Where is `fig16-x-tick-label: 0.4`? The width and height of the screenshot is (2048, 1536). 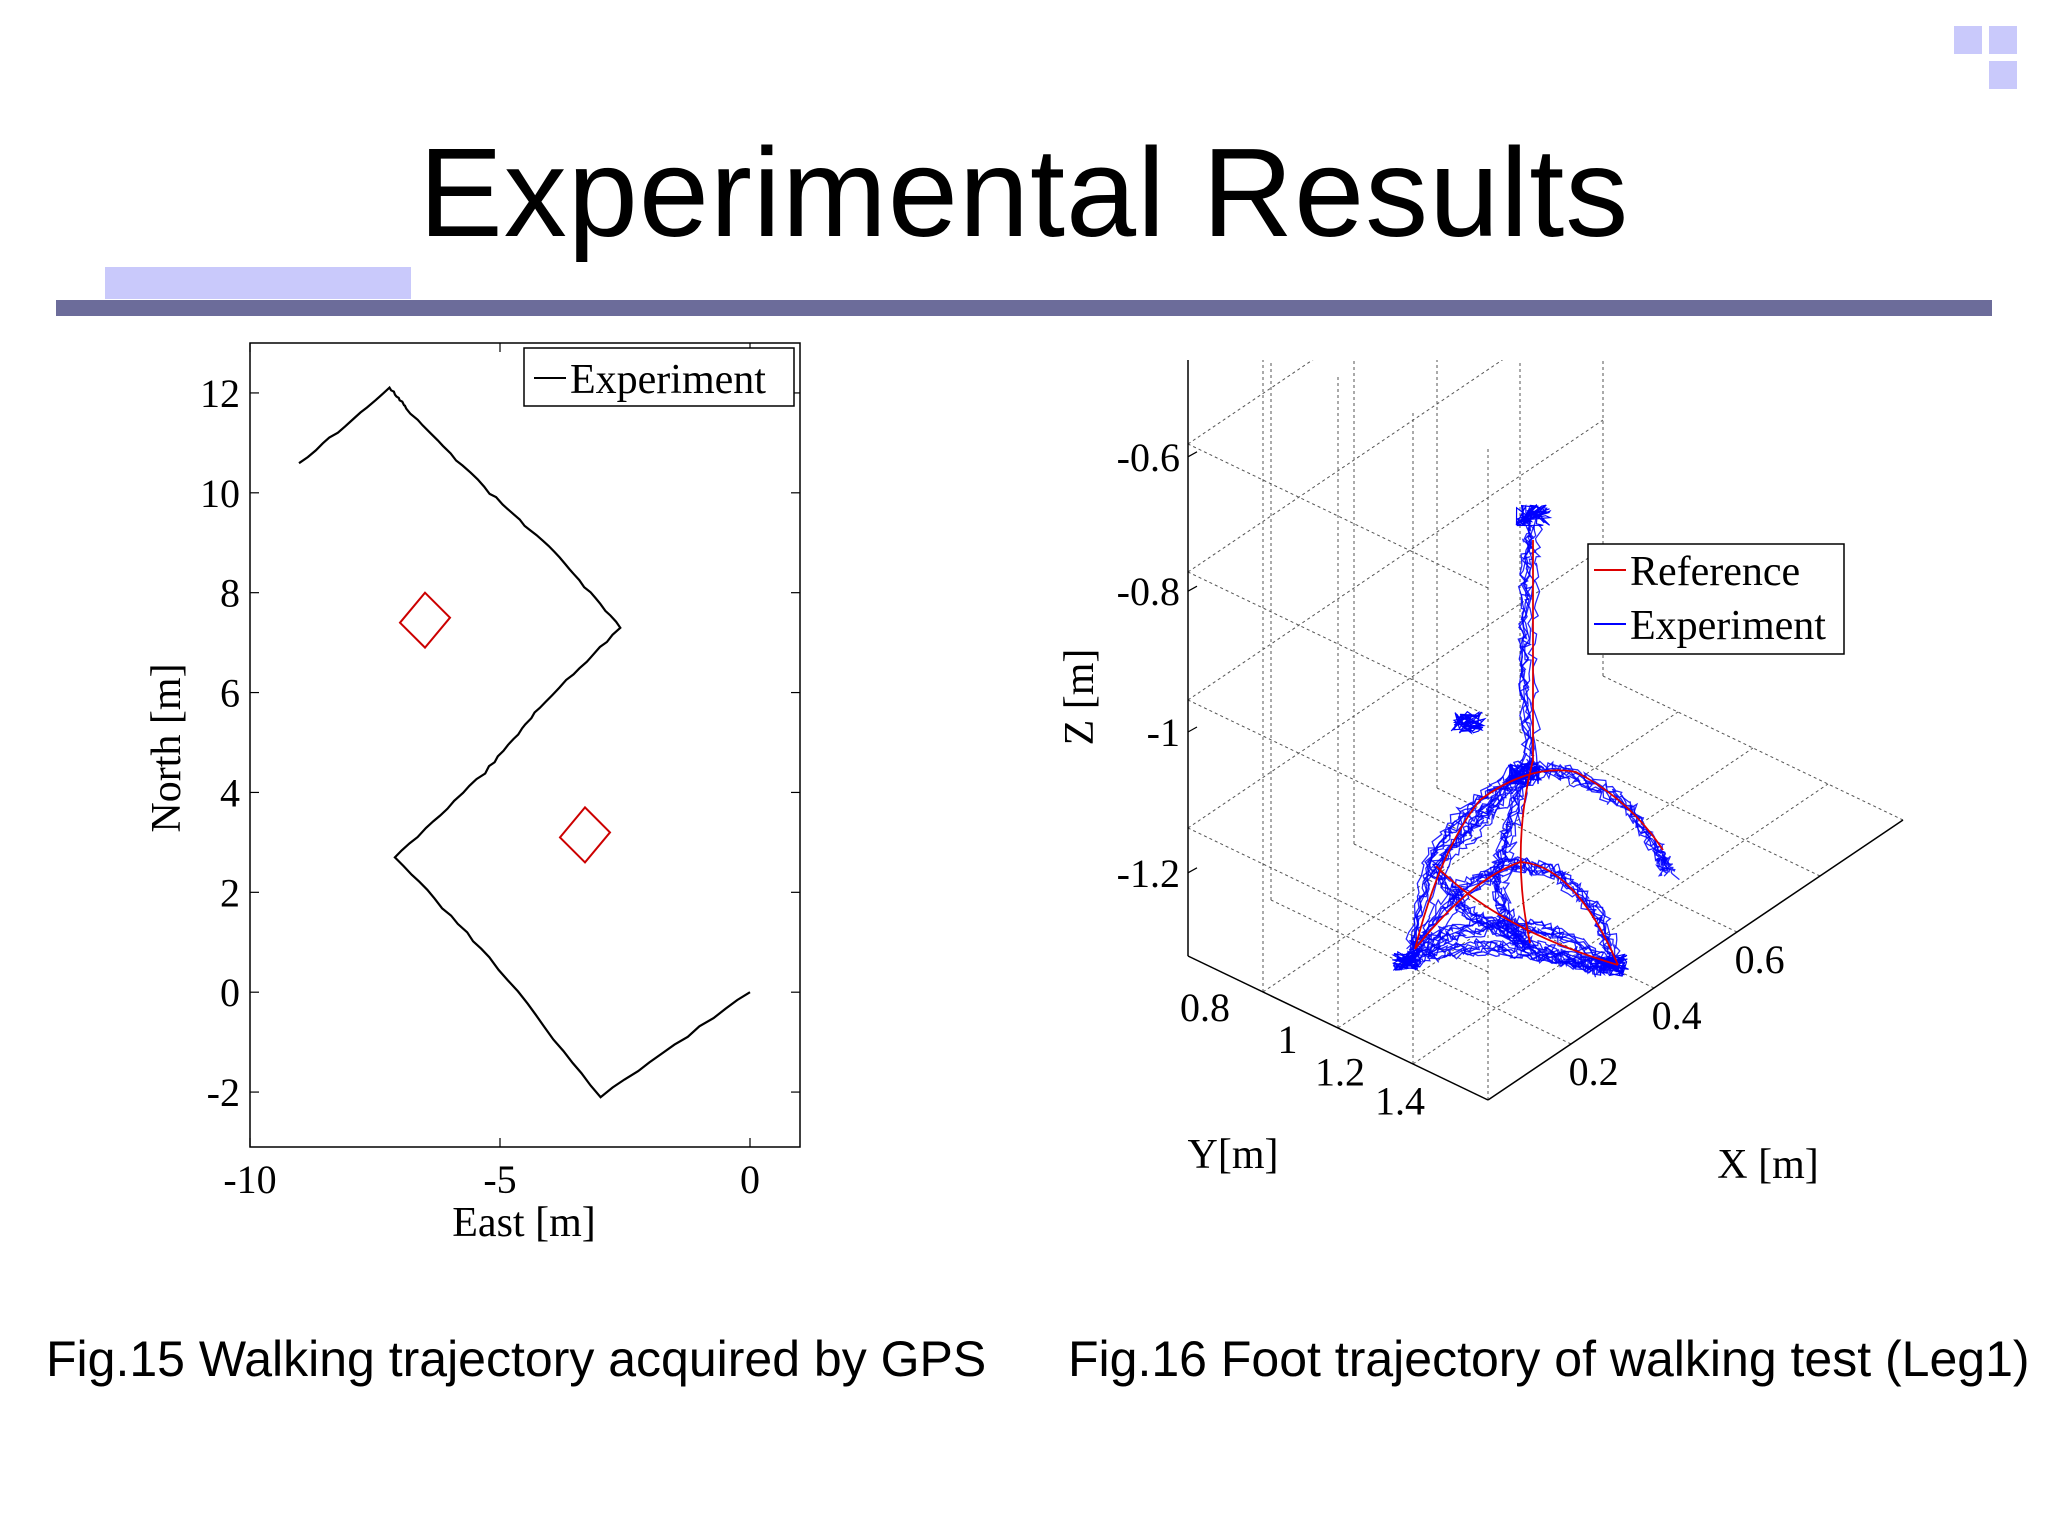
fig16-x-tick-label: 0.4 is located at coordinates (1677, 1015).